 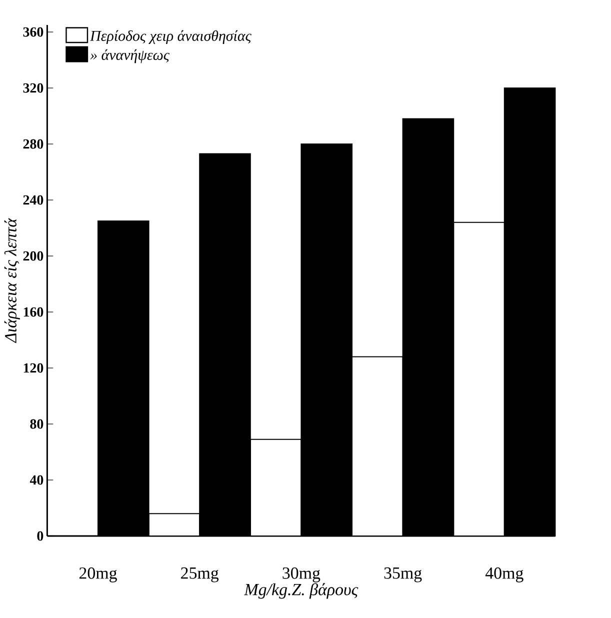 I want to click on legend-label: Περίοδος χειρ άναισθησίας, so click(x=171, y=37).